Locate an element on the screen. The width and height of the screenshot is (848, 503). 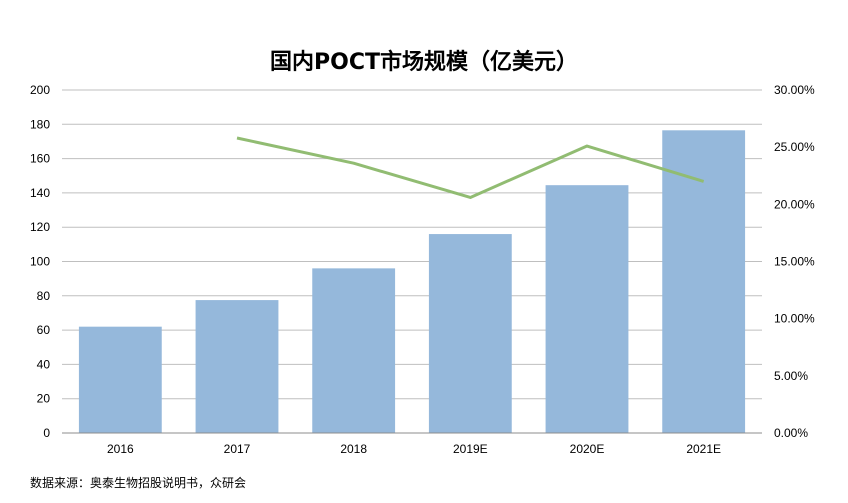
left-tick-label: 100 is located at coordinates (40, 262).